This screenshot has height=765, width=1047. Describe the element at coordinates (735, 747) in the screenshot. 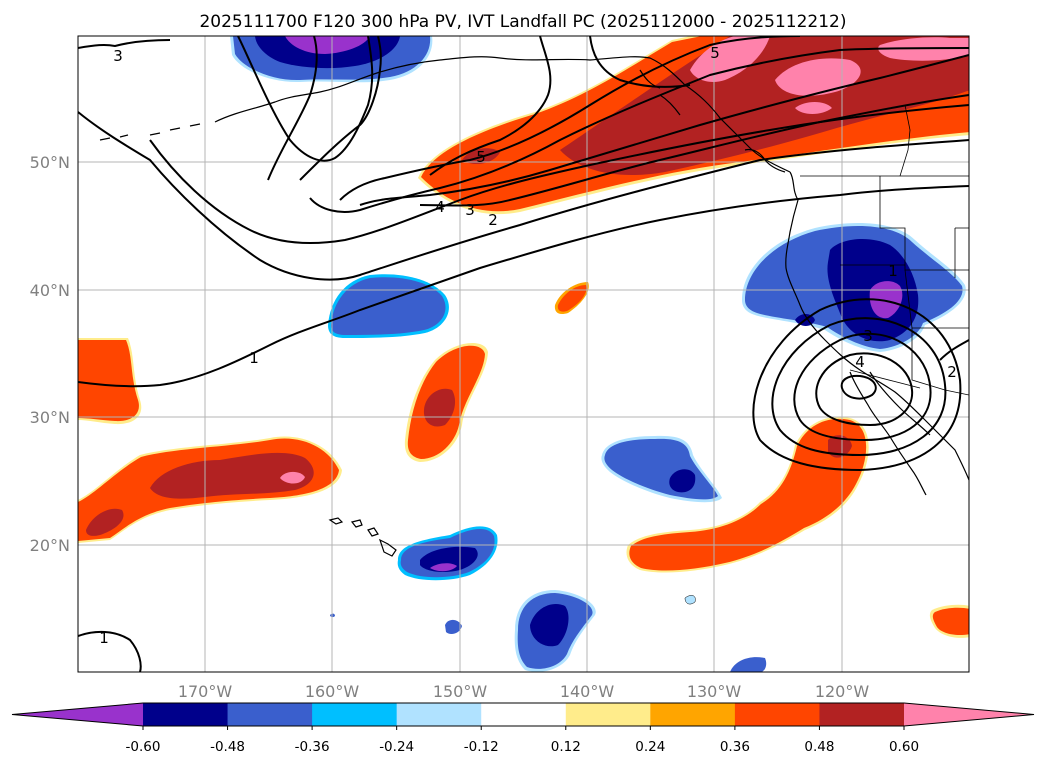

I see `colorbar-tick-label: 0.36` at that location.